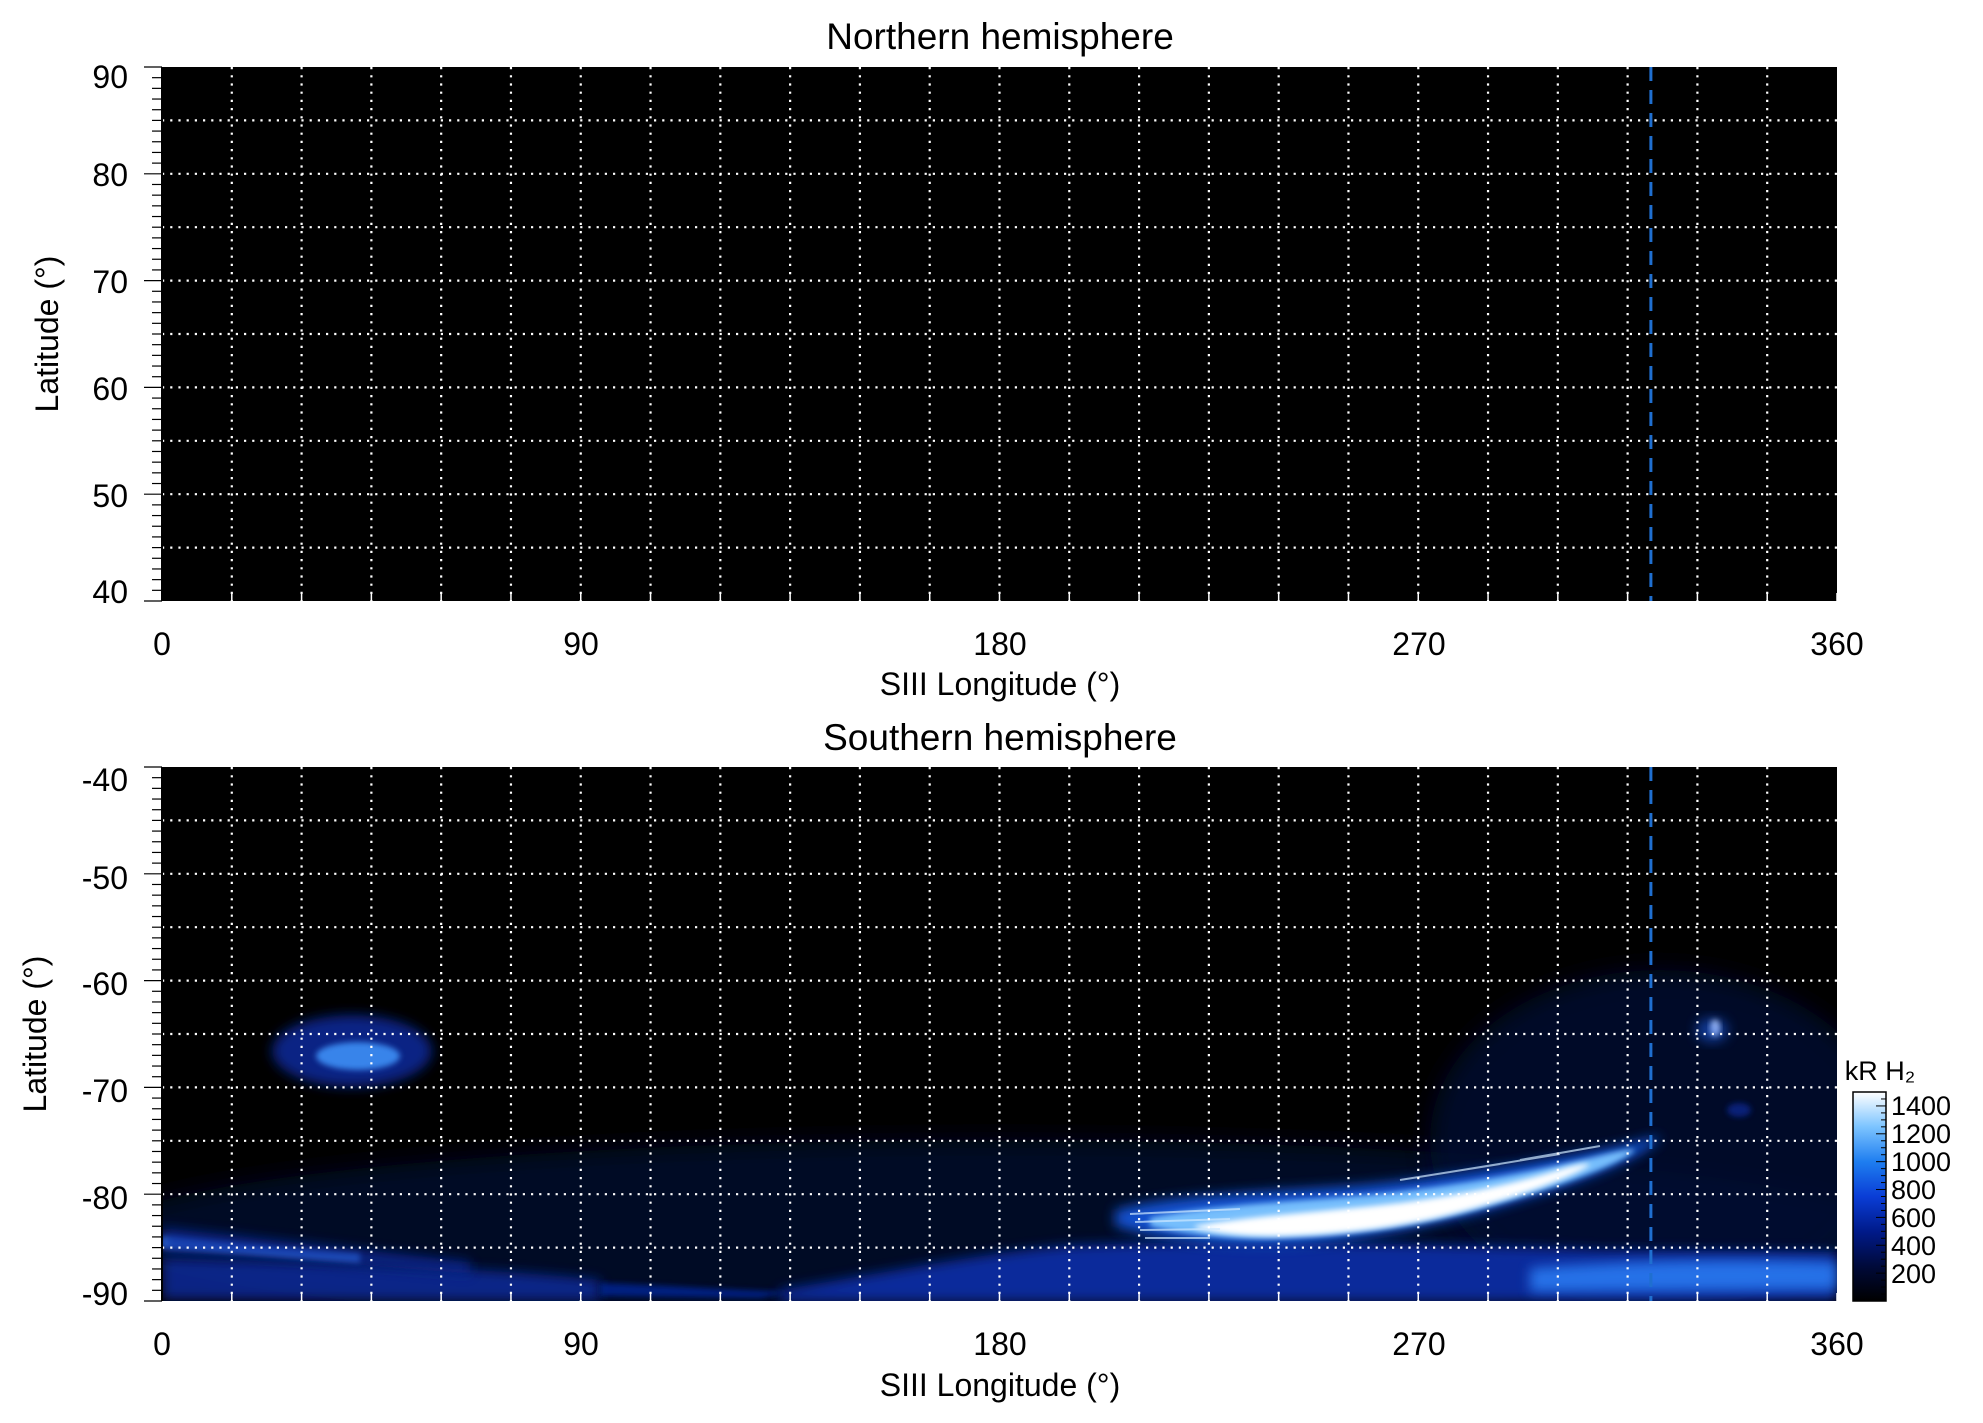 The width and height of the screenshot is (1983, 1423). What do you see at coordinates (162, 1344) in the screenshot?
I see `south-xtick-label-0: 0` at bounding box center [162, 1344].